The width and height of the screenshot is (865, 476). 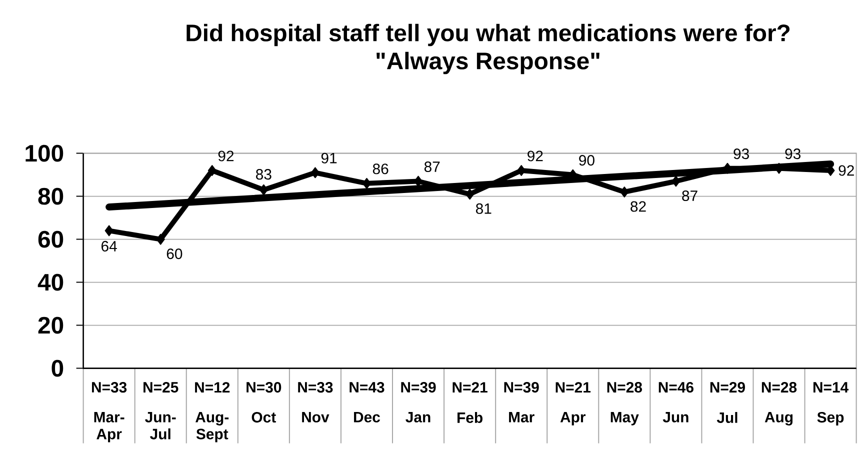 What do you see at coordinates (727, 417) in the screenshot?
I see `x-tick-label: Jul` at bounding box center [727, 417].